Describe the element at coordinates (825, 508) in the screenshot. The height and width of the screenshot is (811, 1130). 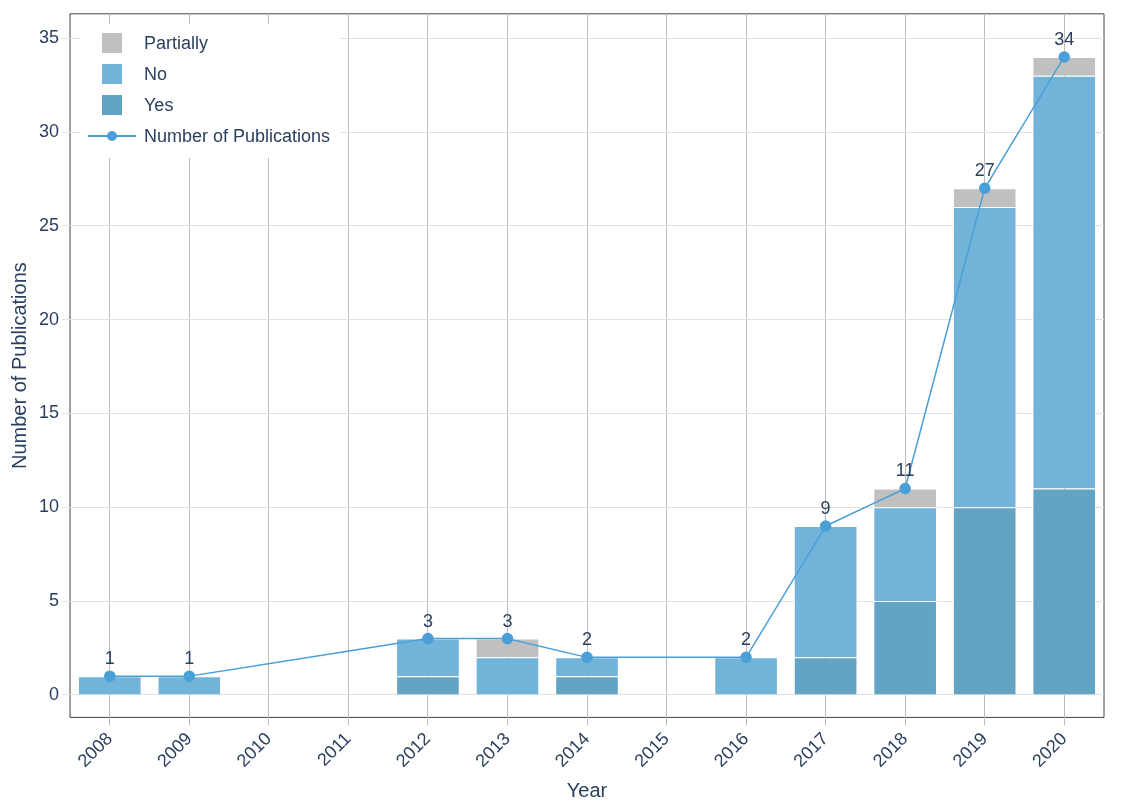
I see `data-label: 9` at that location.